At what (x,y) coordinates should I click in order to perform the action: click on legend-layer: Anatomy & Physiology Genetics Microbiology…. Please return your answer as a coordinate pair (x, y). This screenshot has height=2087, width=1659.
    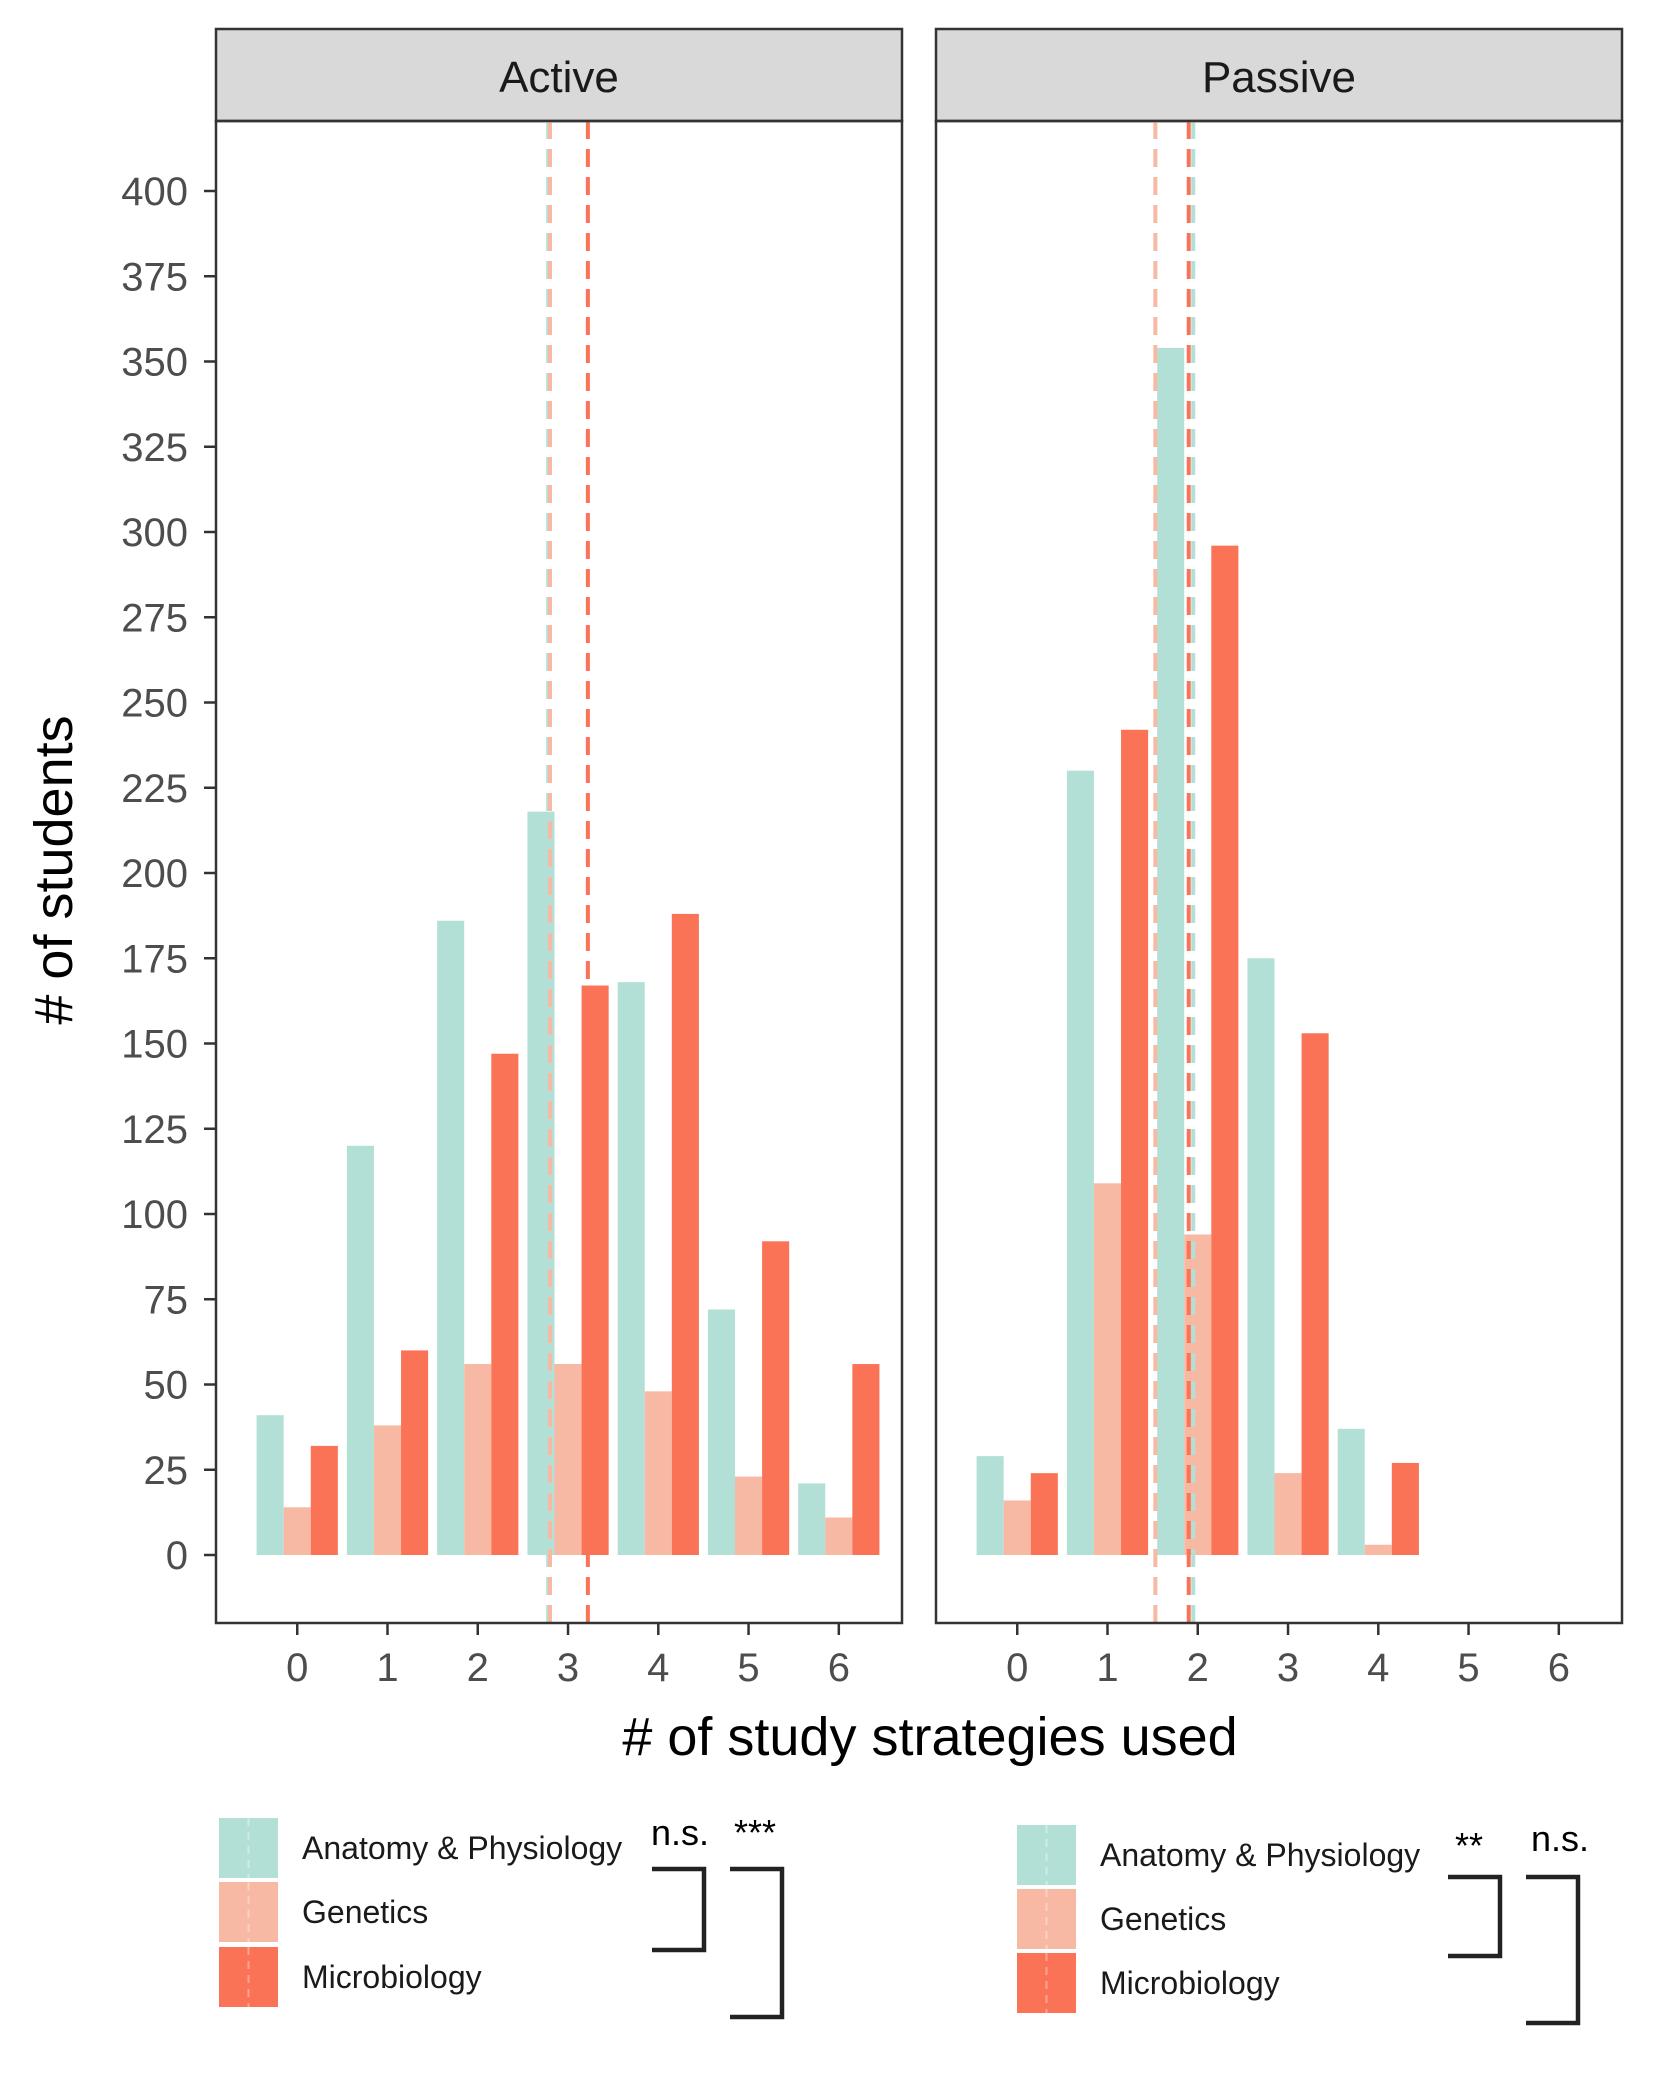
    Looking at the image, I should click on (904, 1919).